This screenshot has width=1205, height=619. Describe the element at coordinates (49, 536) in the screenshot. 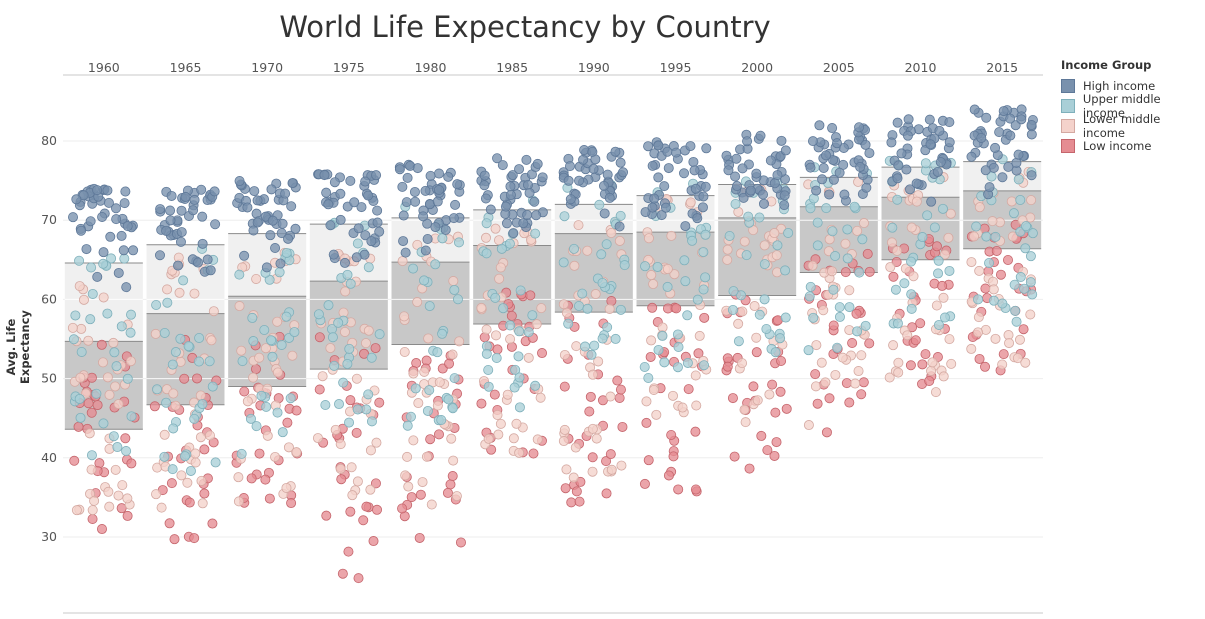

I see `y-tick-label: 30` at that location.